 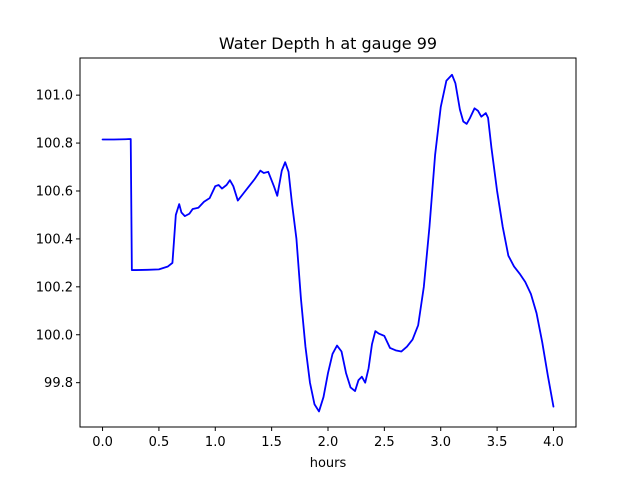 I want to click on y-tick-label: 100.2, so click(x=54, y=287).